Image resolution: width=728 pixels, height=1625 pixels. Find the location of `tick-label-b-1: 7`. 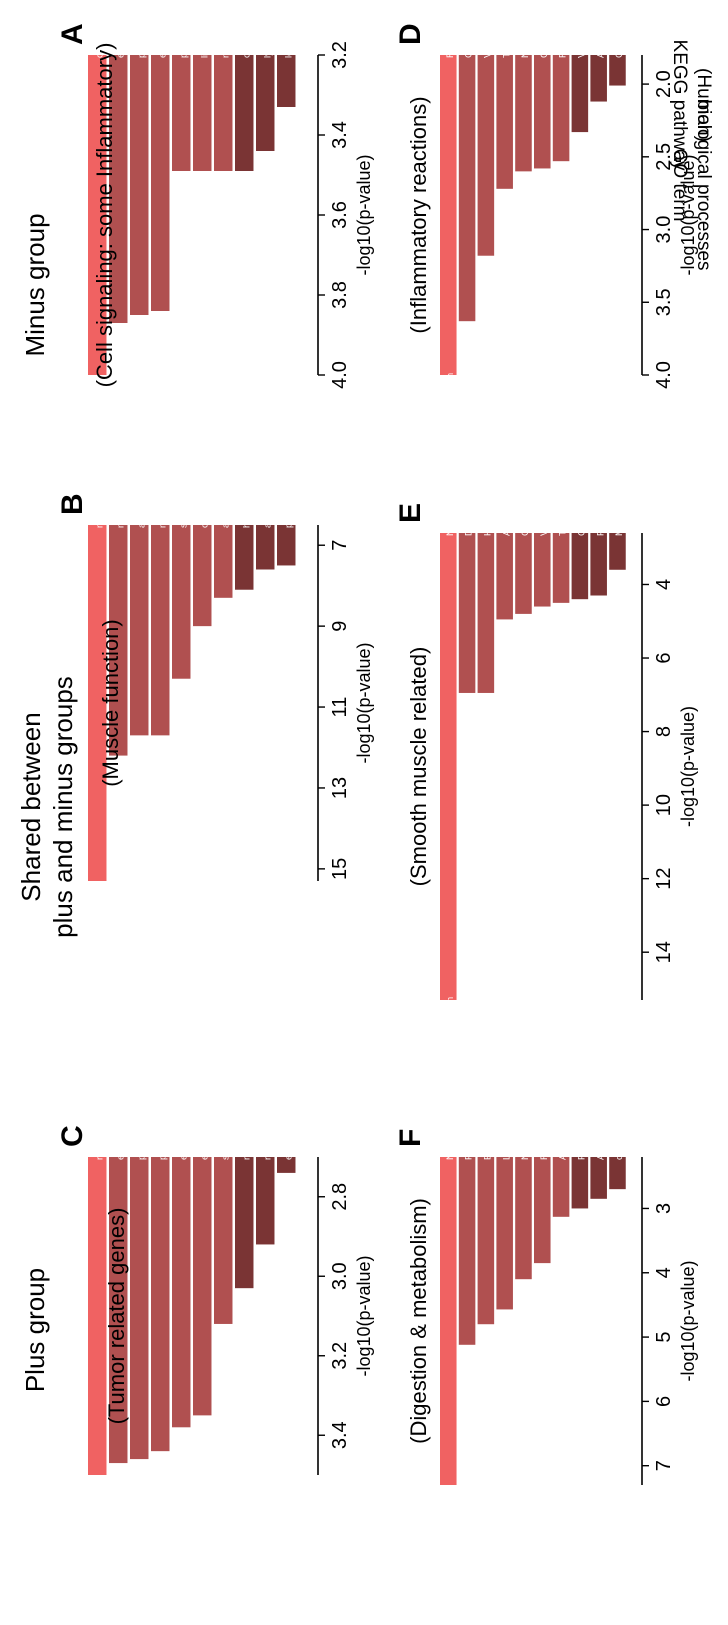

tick-label-b-1: 7 is located at coordinates (340, 545).